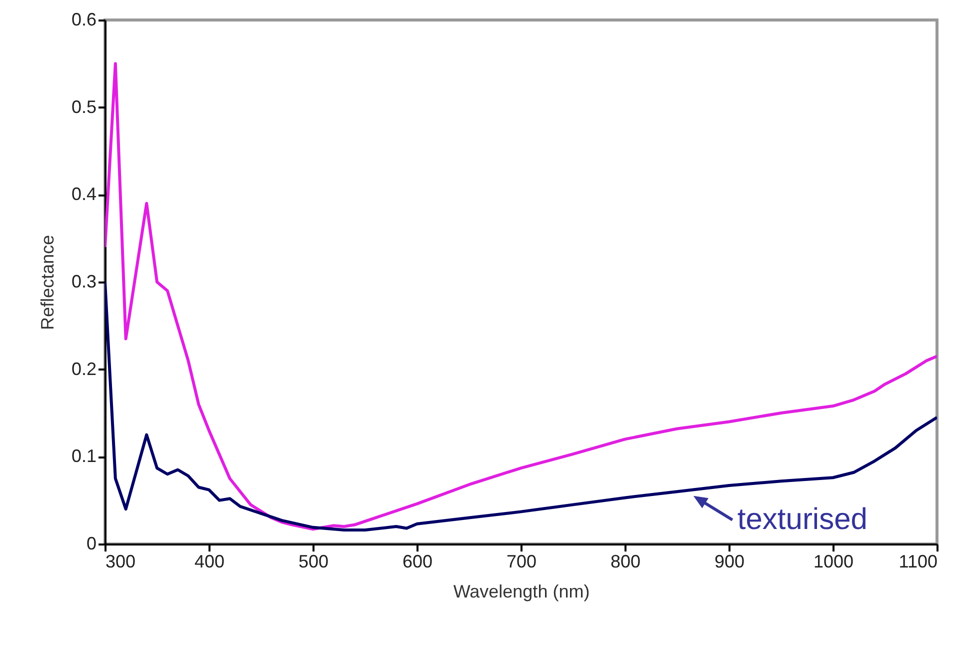  I want to click on x-tick-label: 500, so click(313, 562).